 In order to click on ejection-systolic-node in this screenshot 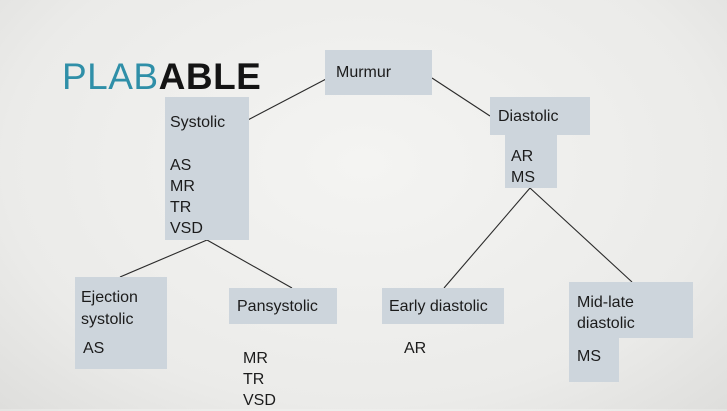, I will do `click(121, 323)`.